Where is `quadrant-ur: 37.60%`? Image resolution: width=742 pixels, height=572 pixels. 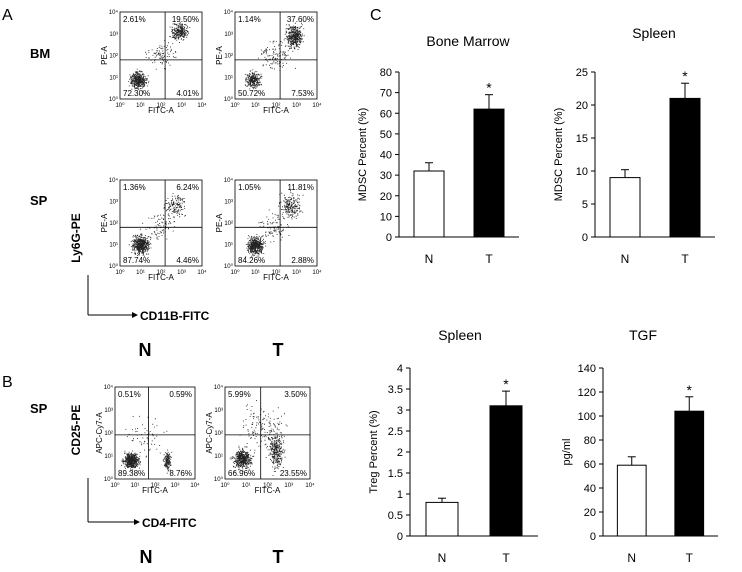
quadrant-ur: 37.60% is located at coordinates (300, 19).